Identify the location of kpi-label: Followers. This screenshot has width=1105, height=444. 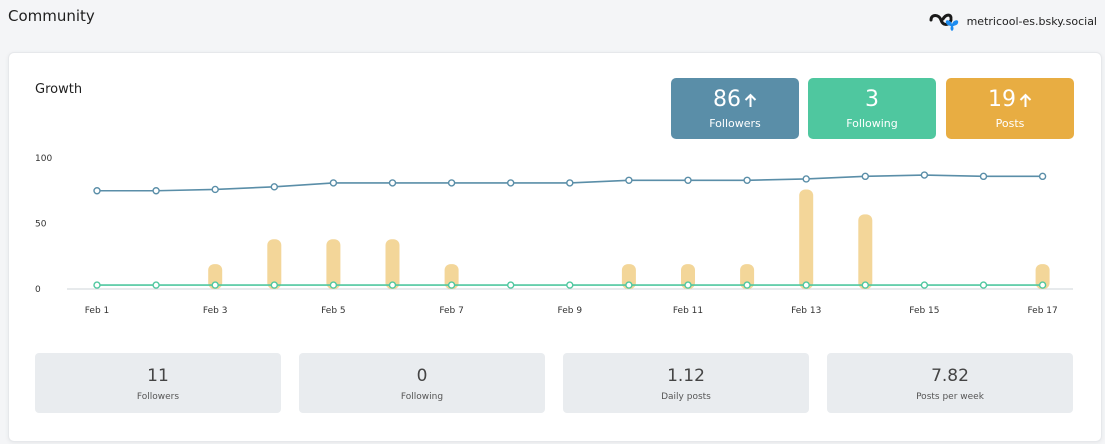
(735, 123).